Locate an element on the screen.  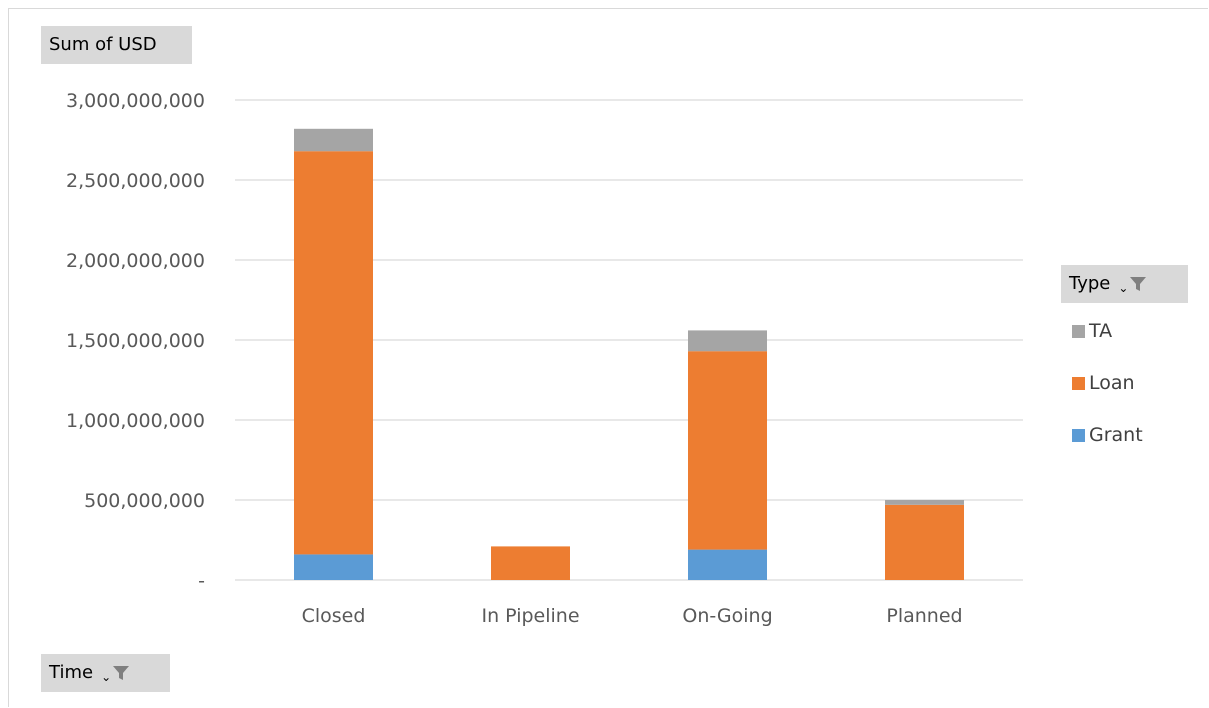
bar-ta-on-going is located at coordinates (727, 341).